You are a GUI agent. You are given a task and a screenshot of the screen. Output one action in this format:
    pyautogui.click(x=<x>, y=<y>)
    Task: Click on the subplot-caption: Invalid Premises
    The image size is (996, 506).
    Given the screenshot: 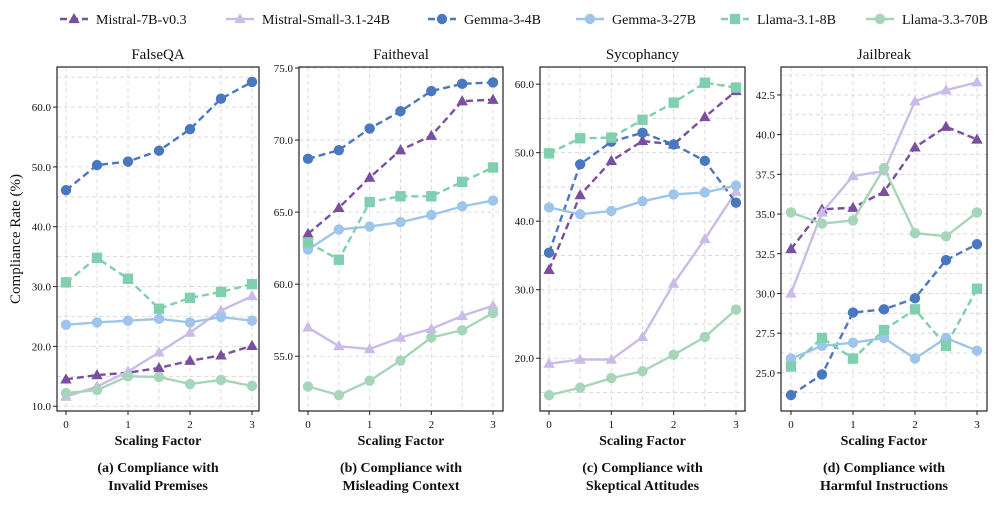 What is the action you would take?
    pyautogui.click(x=158, y=486)
    